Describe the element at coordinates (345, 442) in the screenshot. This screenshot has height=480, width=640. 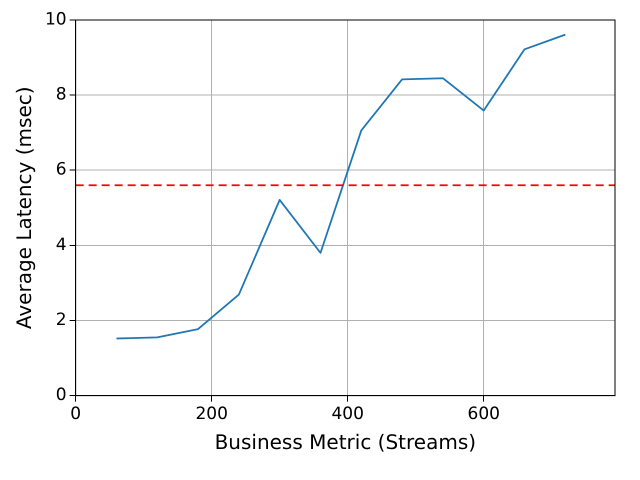
I see `x-axis-title: Business Metric (Streams)` at that location.